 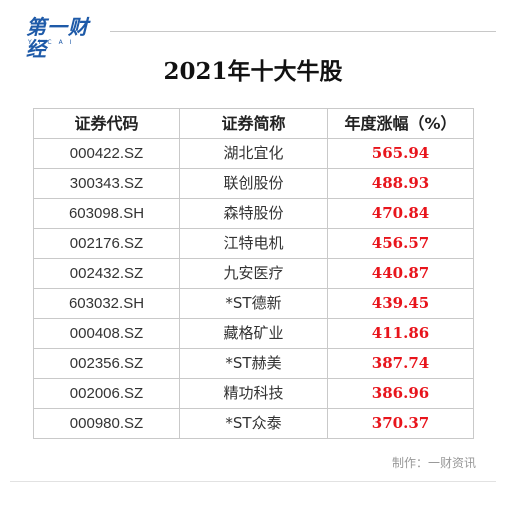 I want to click on annual-change-cell: 440.87, so click(x=400, y=273).